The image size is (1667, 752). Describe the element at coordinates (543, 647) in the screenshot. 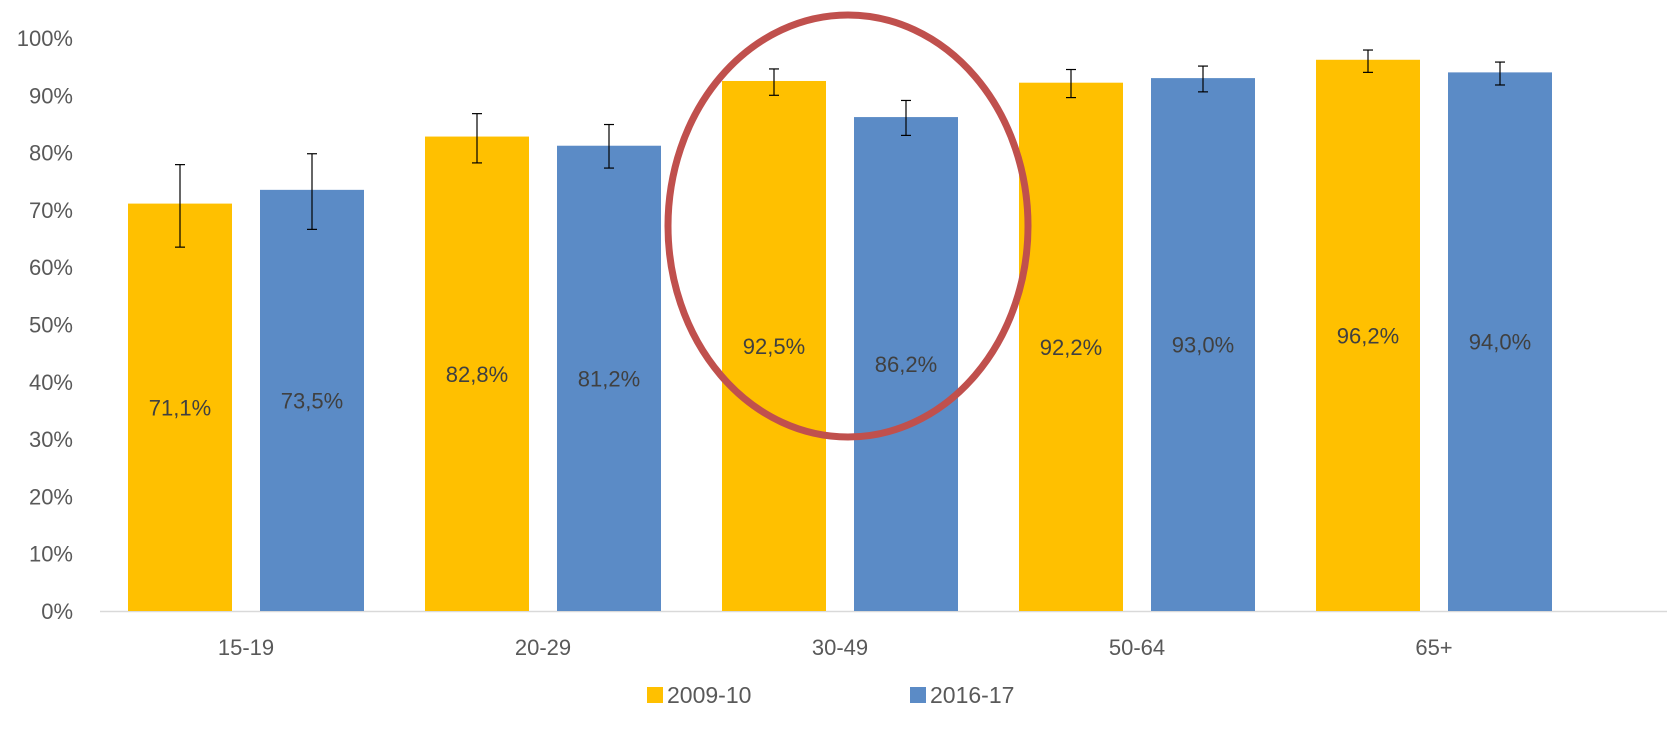

I see `x-tick-label: 20-29` at that location.